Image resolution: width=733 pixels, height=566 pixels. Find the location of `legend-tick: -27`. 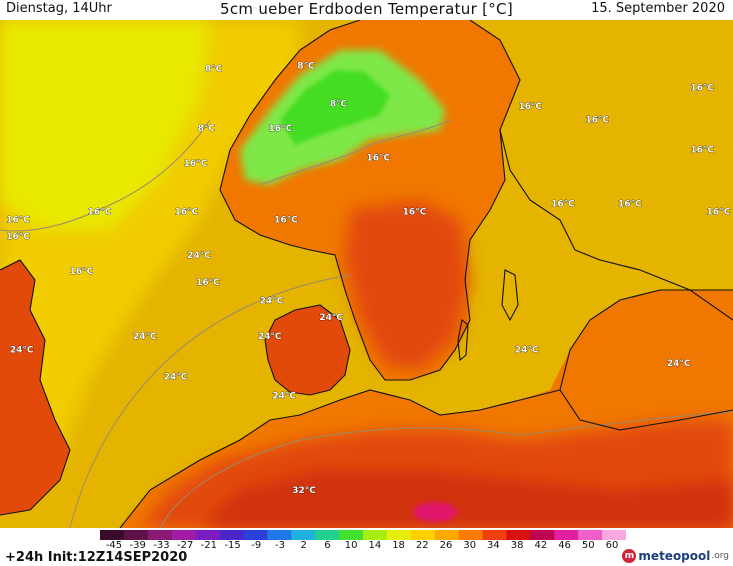

legend-tick: -27 is located at coordinates (185, 545).